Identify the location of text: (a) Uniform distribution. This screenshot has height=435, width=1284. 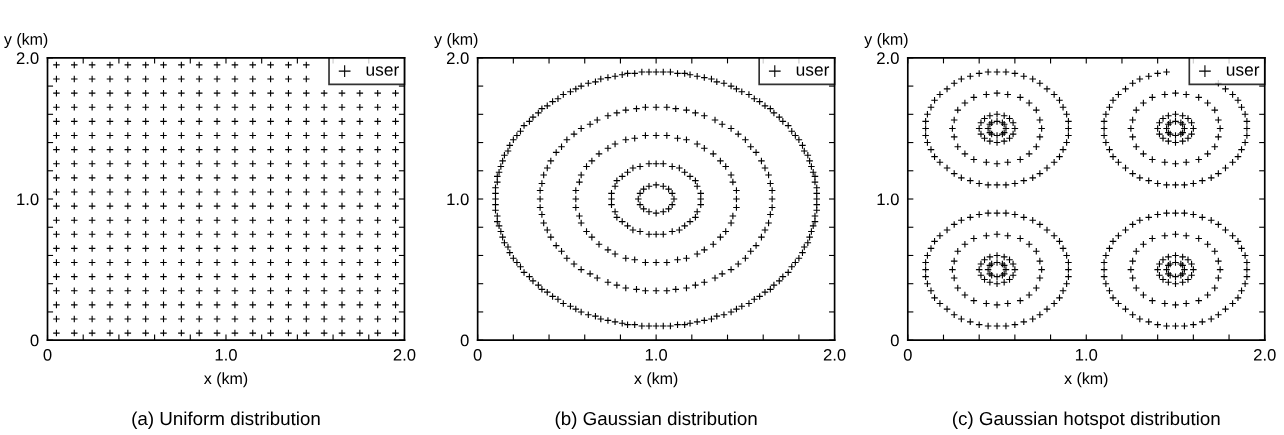
(226, 420).